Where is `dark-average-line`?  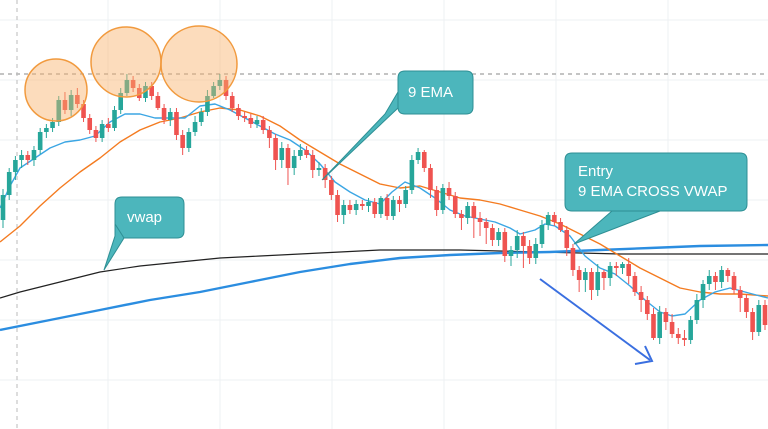
dark-average-line is located at coordinates (384, 274).